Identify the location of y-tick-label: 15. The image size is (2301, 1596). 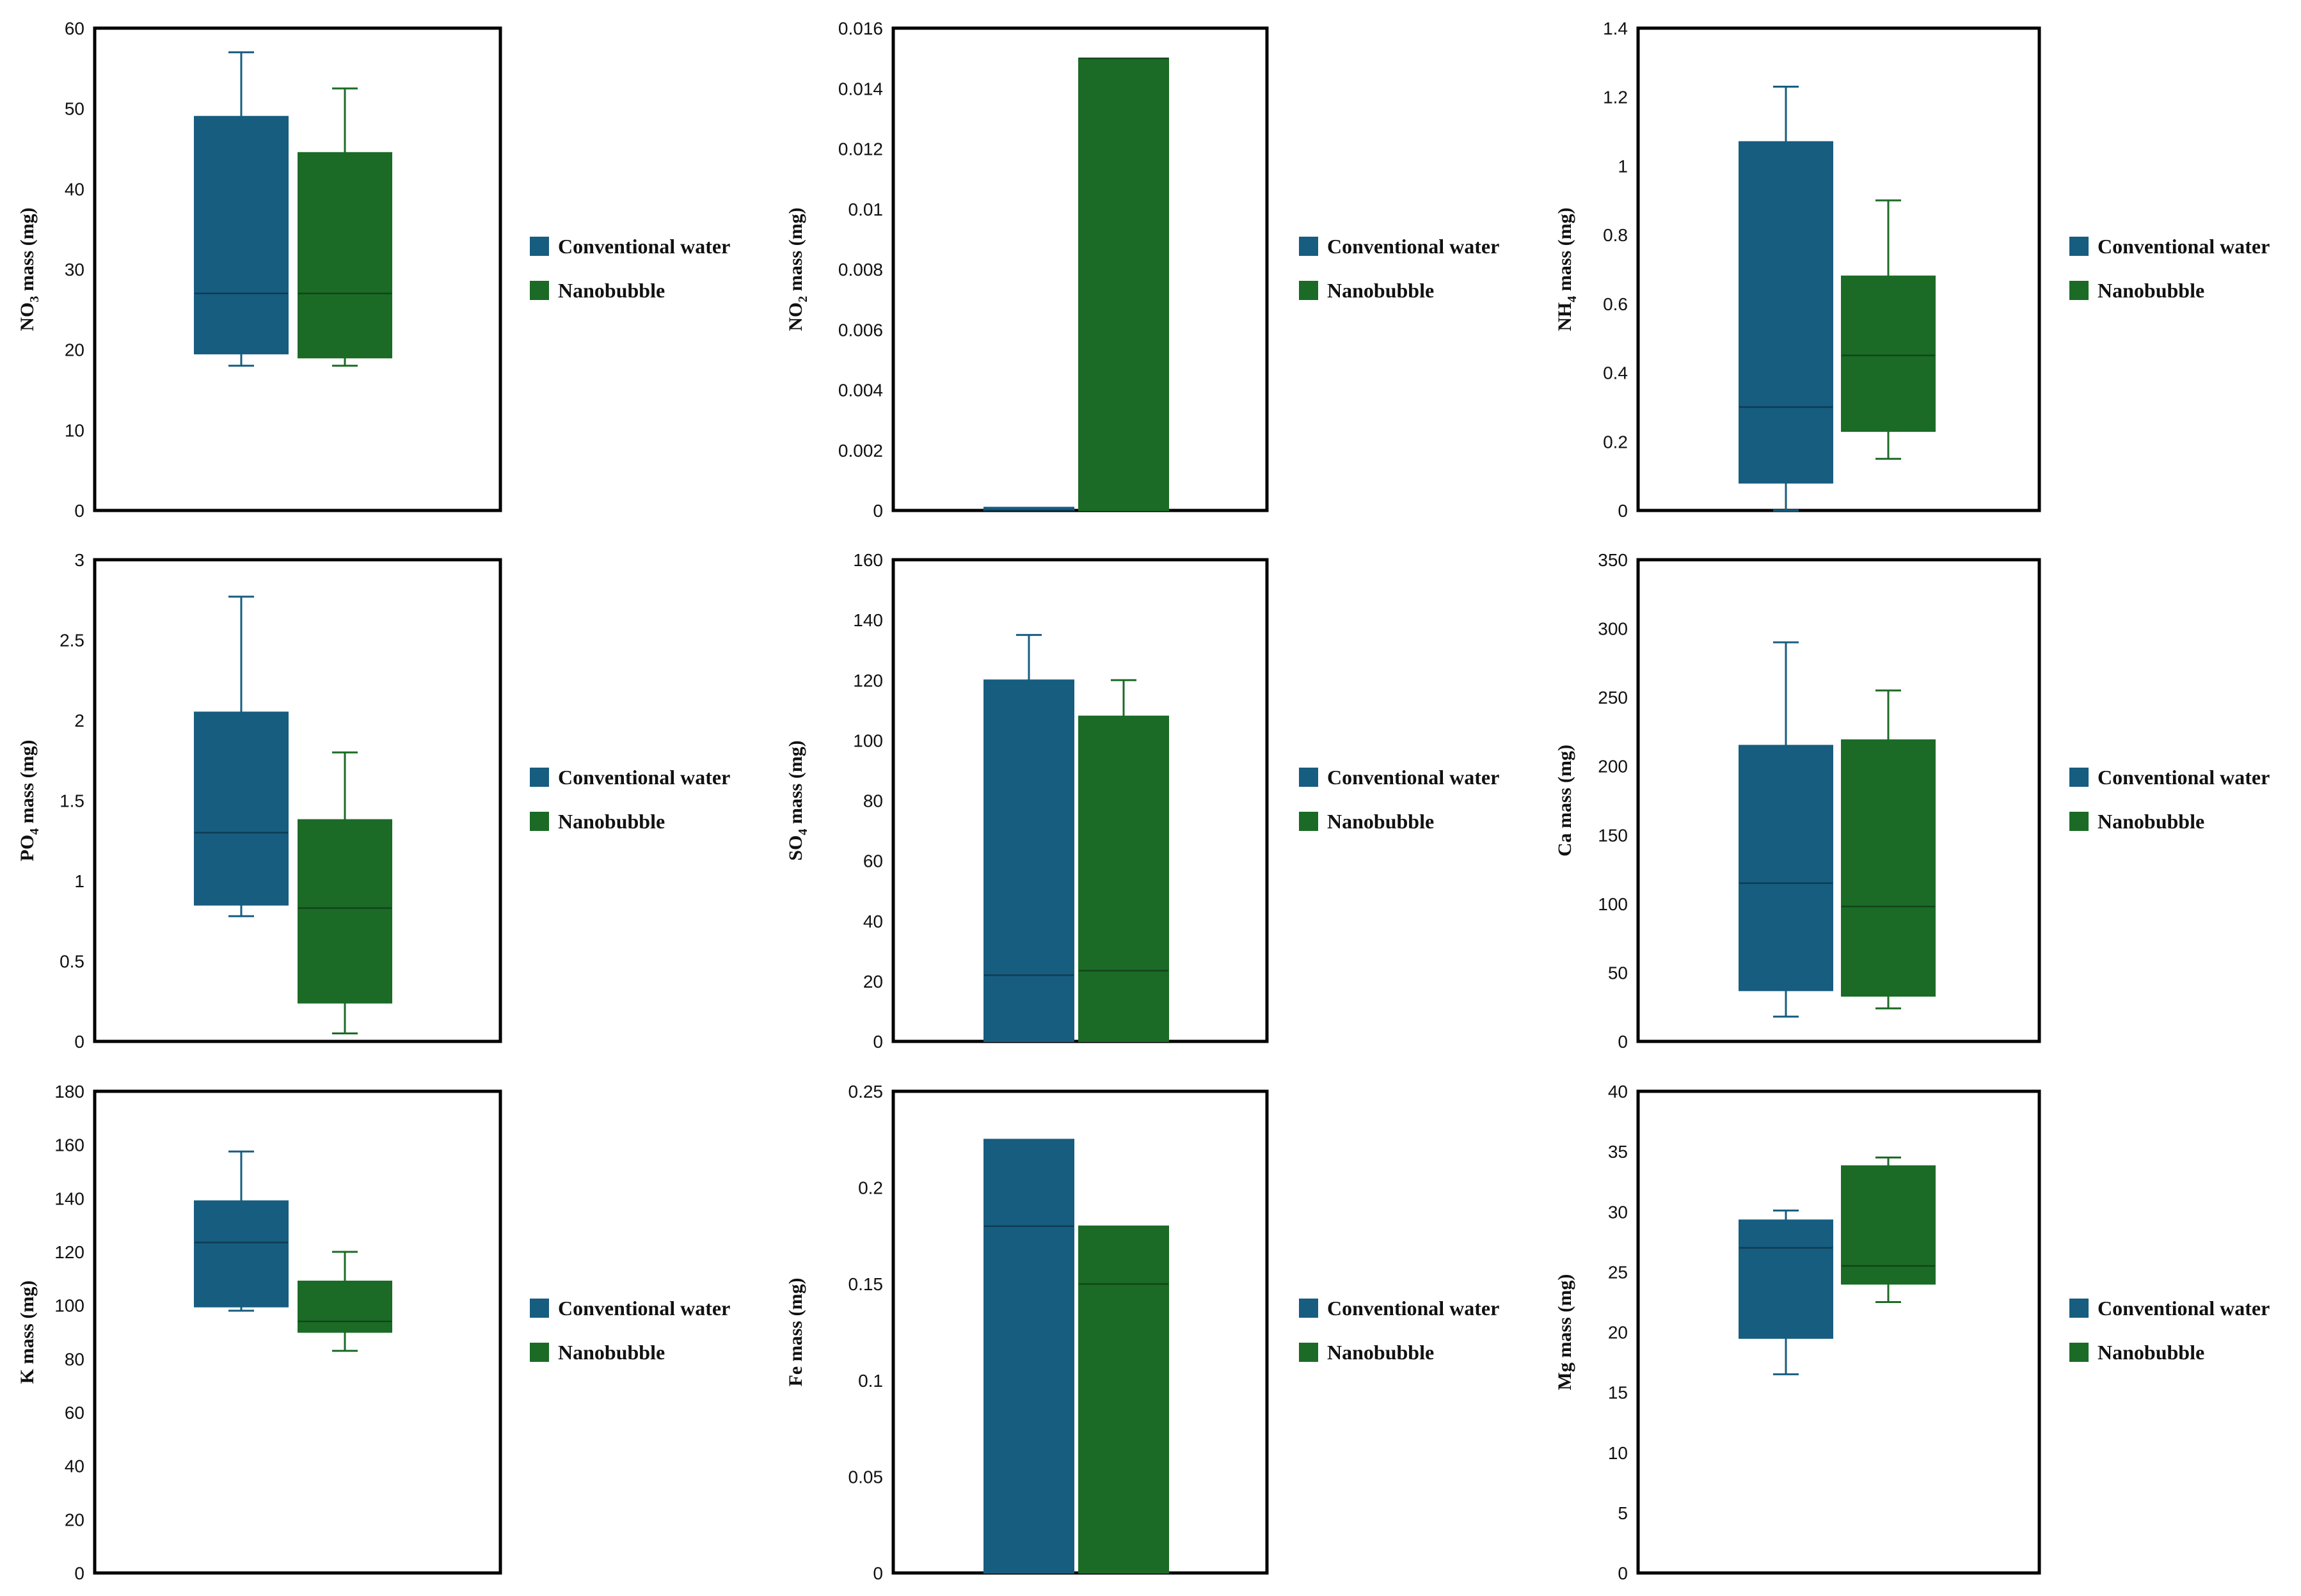
(1618, 1393).